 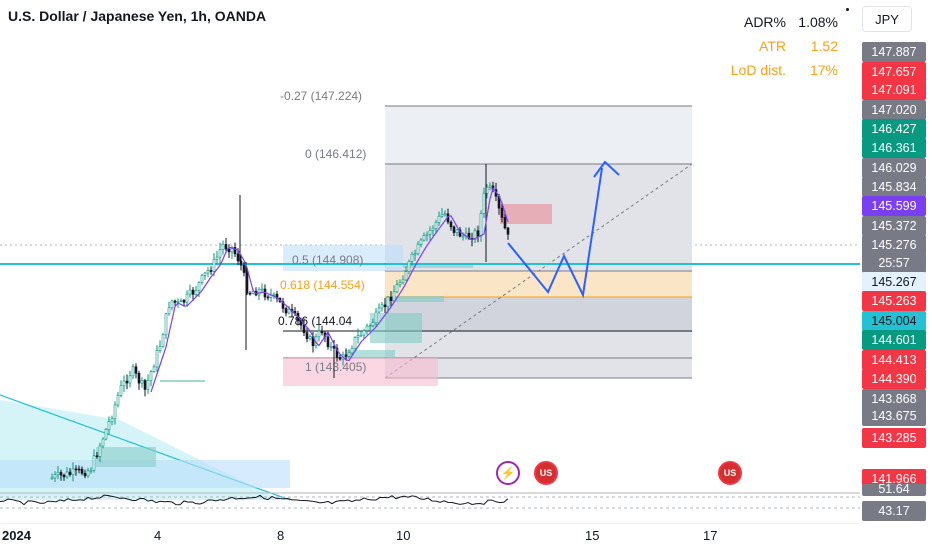 I want to click on status-dot, so click(x=847, y=9).